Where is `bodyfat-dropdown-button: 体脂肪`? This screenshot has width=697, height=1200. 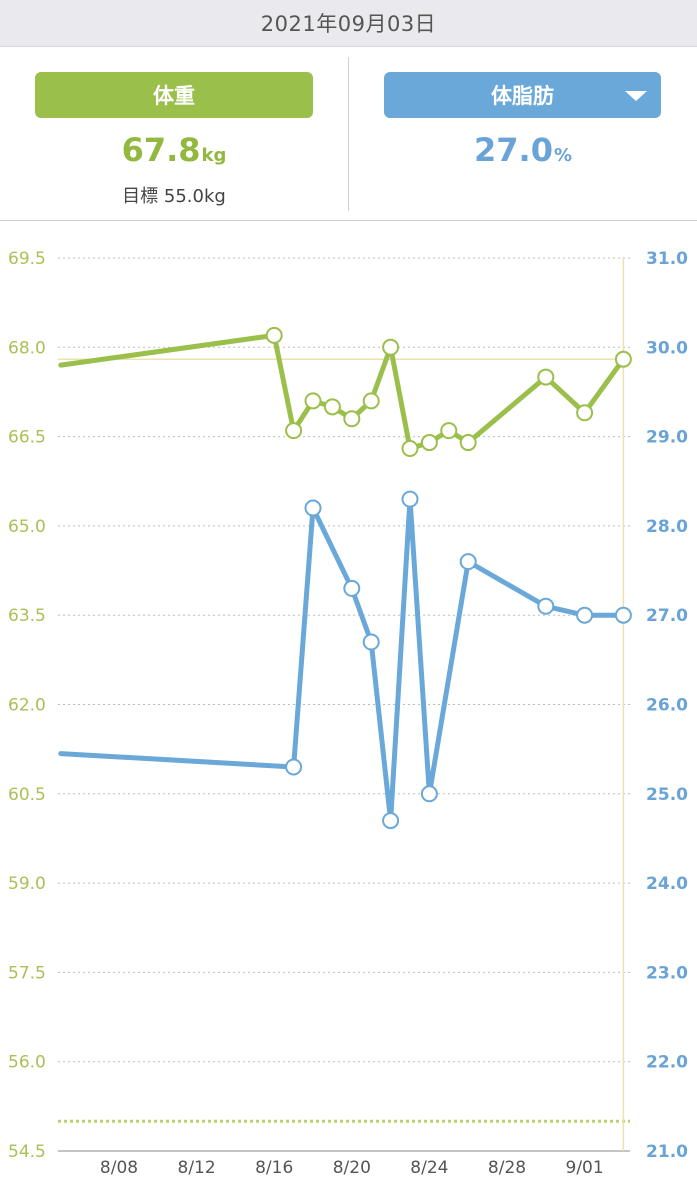
bodyfat-dropdown-button: 体脂肪 is located at coordinates (522, 95).